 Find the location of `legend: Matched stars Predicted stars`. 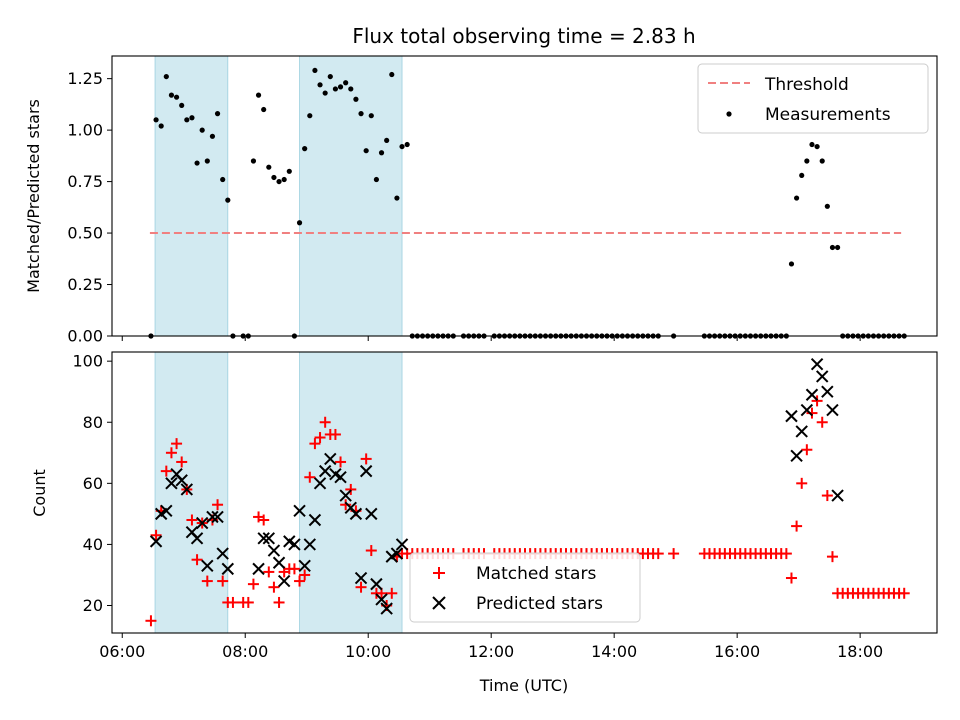

legend: Matched stars Predicted stars is located at coordinates (525, 587).